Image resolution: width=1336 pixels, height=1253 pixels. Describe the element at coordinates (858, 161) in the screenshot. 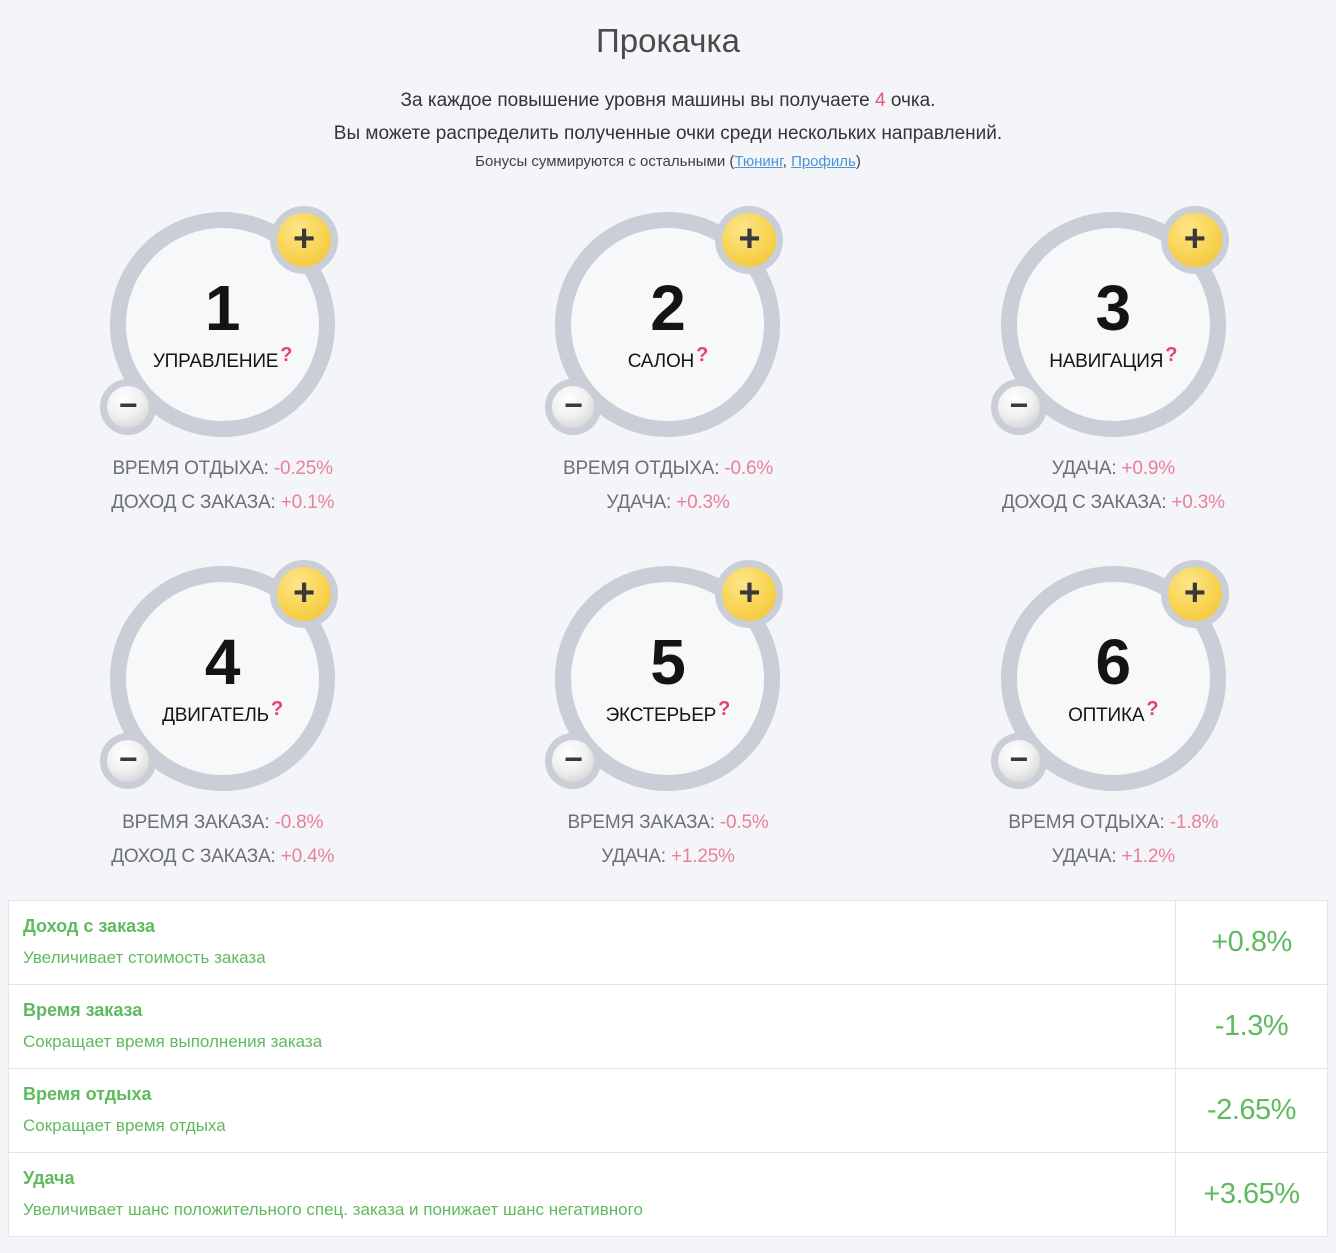

I see `note-text-after: )` at that location.